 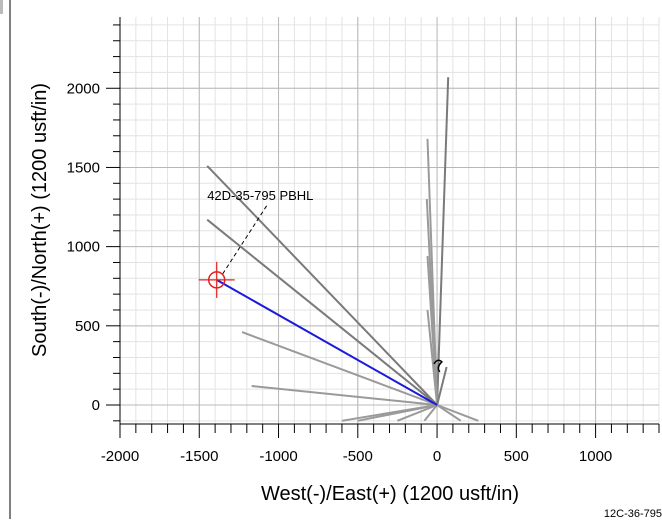 I want to click on x-axis-label: West(-)/East(+) (1200 usft/in), so click(x=390, y=494).